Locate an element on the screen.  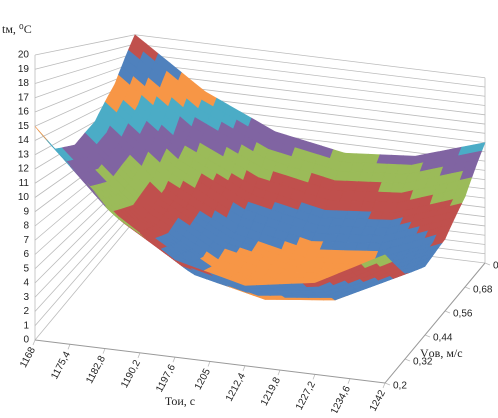
z-tick-label: 9 is located at coordinates (26, 211).